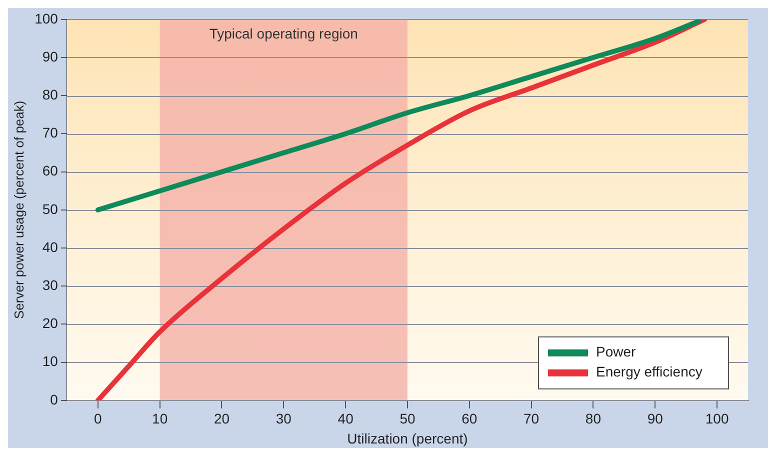 This screenshot has width=770, height=454. I want to click on y-tick-label: 50, so click(50, 208).